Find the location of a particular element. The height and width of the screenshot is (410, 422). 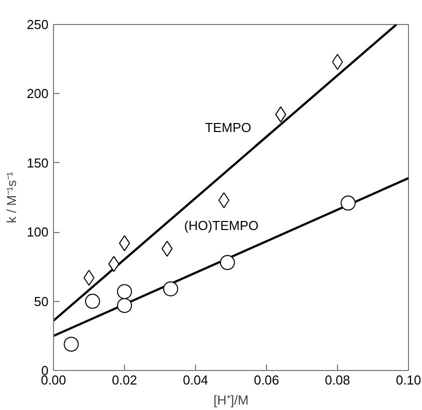

x-tick-label: 0.08 is located at coordinates (337, 380).